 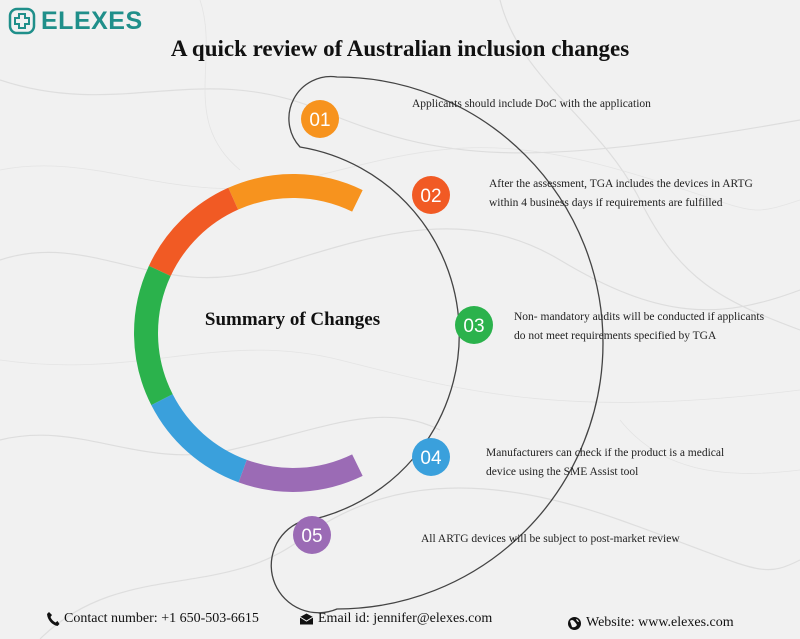 I want to click on step-04-number: 04, so click(x=431, y=458).